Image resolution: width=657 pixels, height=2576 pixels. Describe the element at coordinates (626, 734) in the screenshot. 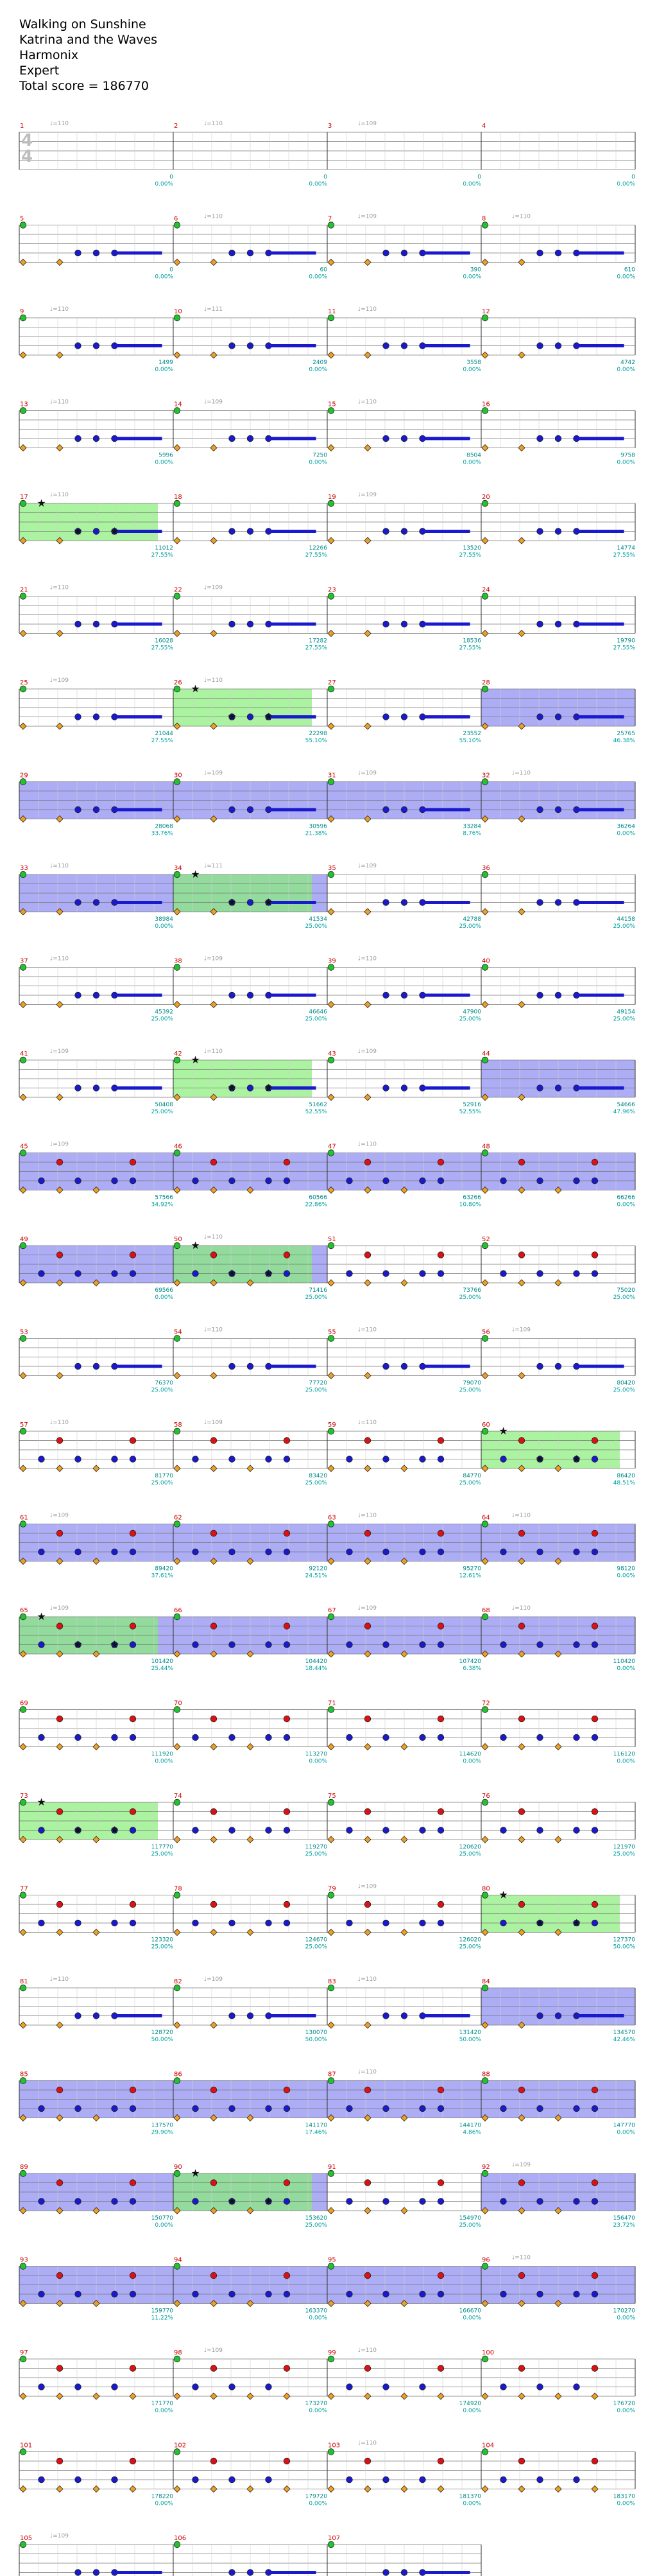

I see `measure-score: 25765` at that location.